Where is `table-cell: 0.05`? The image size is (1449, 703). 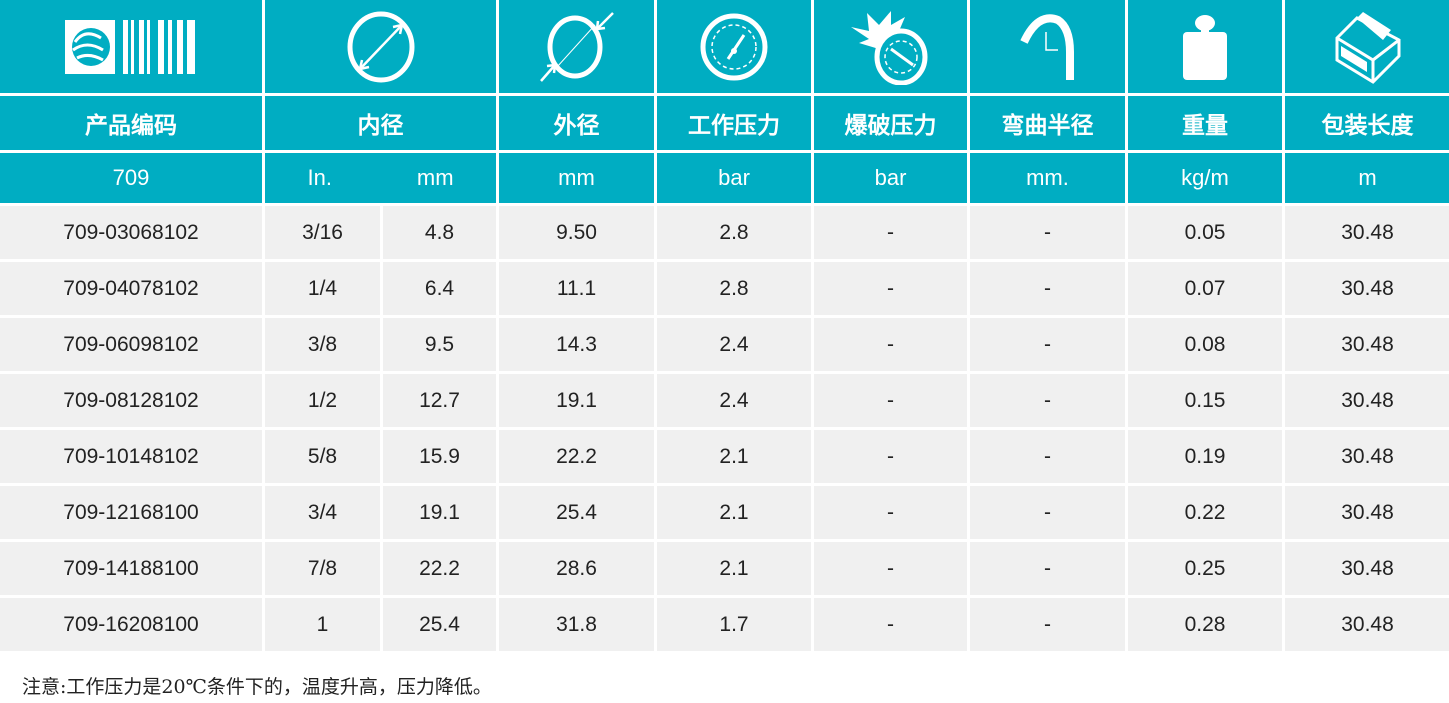 table-cell: 0.05 is located at coordinates (1205, 232).